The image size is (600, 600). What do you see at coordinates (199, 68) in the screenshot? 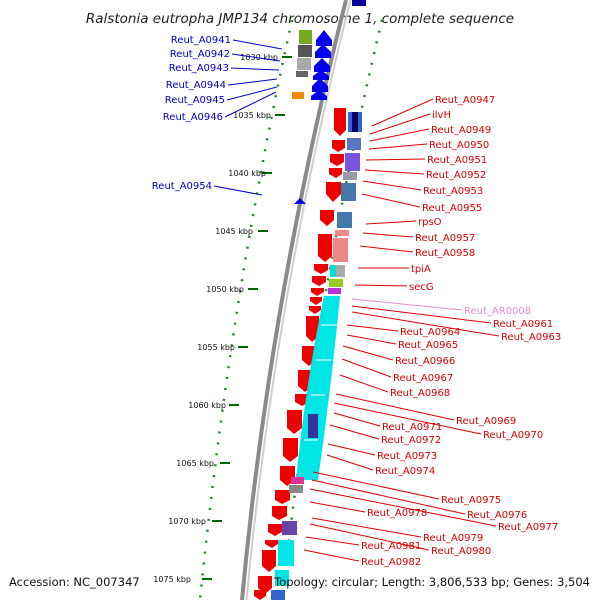
I see `gene-label-left: Reut_A0943` at bounding box center [199, 68].